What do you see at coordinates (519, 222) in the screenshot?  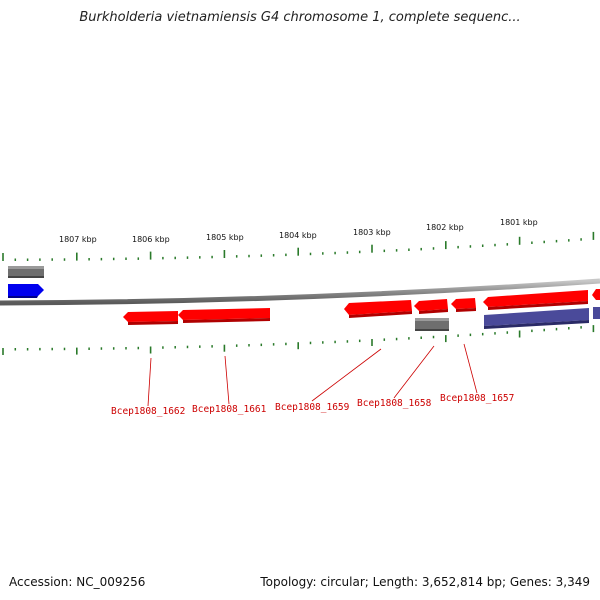 I see `ruler-label-1801: 1801 kbp` at bounding box center [519, 222].